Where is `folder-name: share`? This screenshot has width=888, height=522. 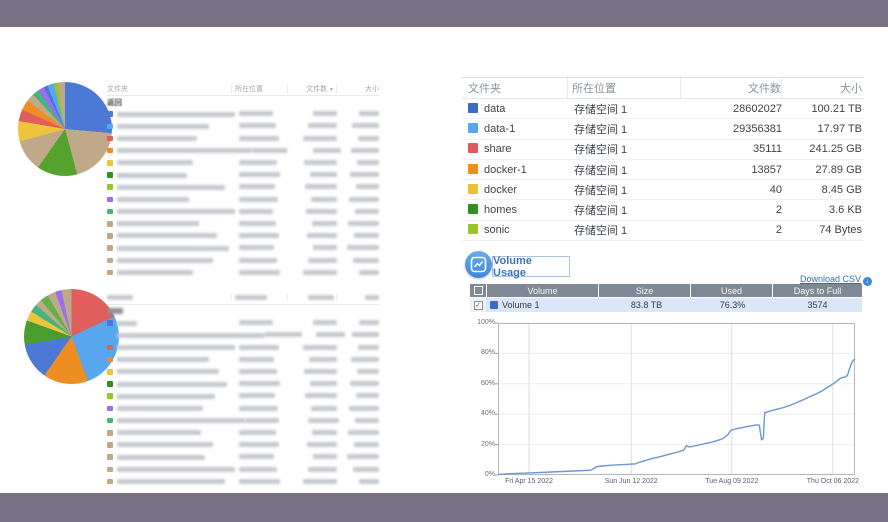
folder-name: share is located at coordinates (498, 149).